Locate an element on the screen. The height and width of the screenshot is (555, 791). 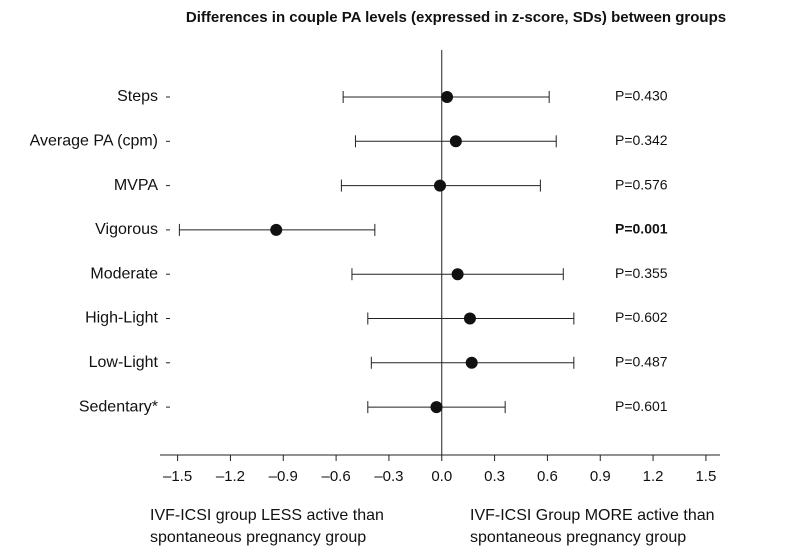
p-value: P=0.430 is located at coordinates (641, 96).